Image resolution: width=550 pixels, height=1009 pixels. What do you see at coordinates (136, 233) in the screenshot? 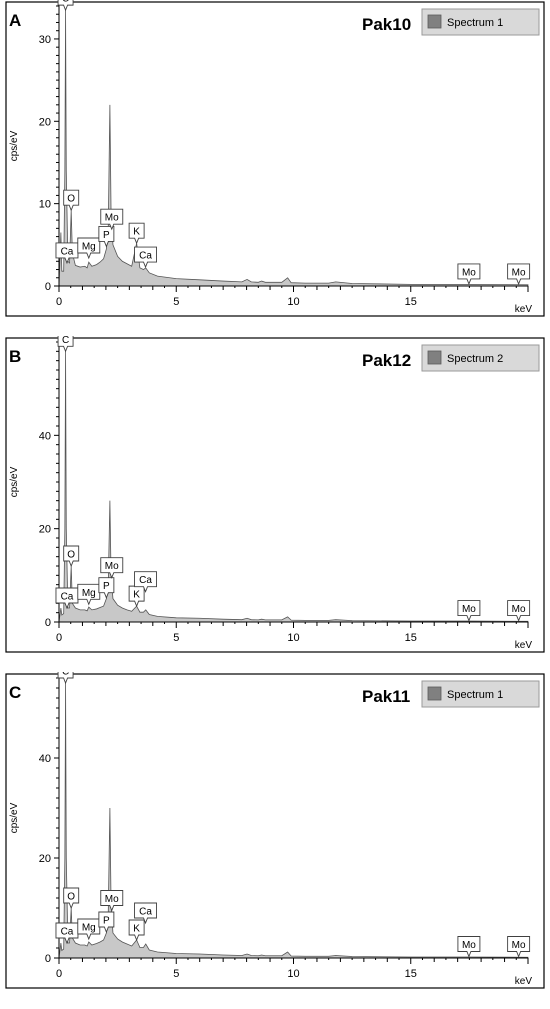
I see `peak-annotation: K` at bounding box center [136, 233].